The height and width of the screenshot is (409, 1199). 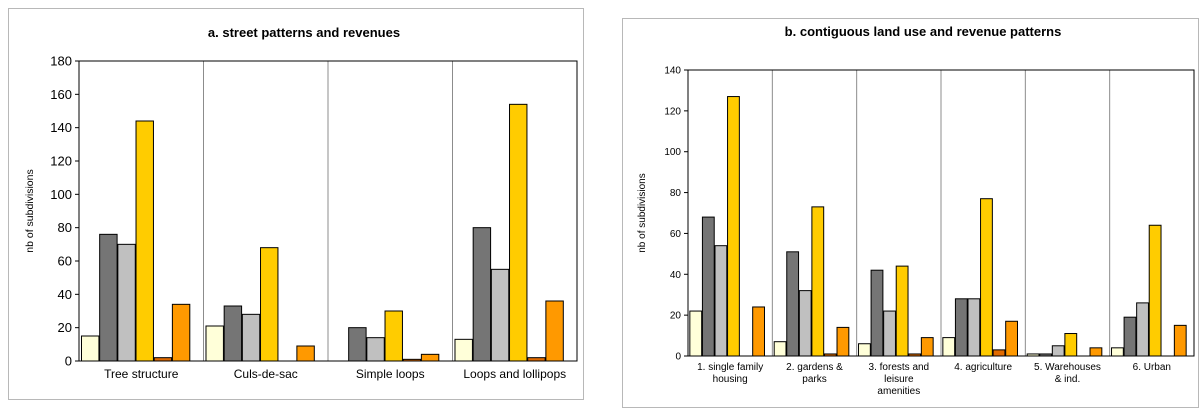 I want to click on x-category-label: amenities, so click(x=898, y=391).